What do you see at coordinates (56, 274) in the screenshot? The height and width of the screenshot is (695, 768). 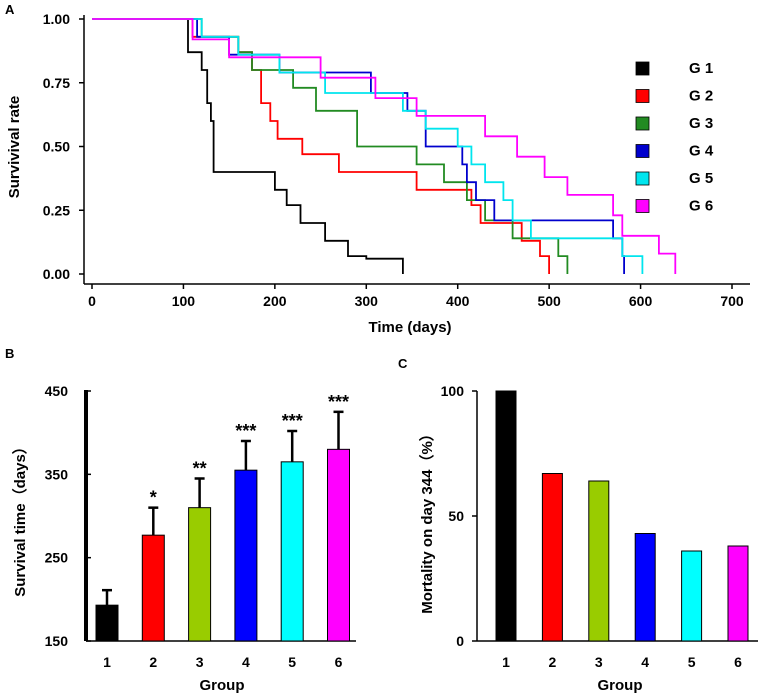 I see `y-tick-label: 0.00` at bounding box center [56, 274].